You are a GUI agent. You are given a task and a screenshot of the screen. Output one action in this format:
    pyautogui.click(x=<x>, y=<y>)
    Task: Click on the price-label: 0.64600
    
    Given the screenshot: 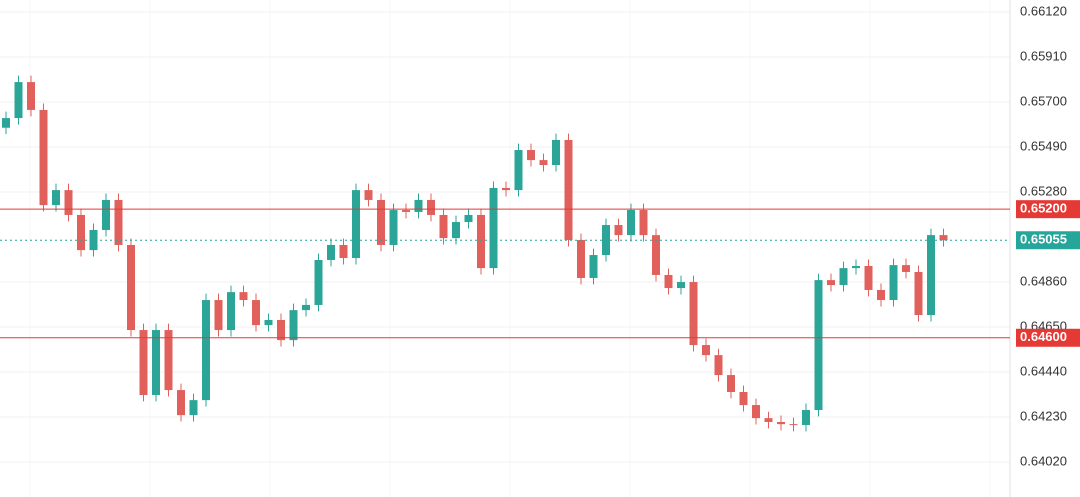 What is the action you would take?
    pyautogui.click(x=1043, y=336)
    